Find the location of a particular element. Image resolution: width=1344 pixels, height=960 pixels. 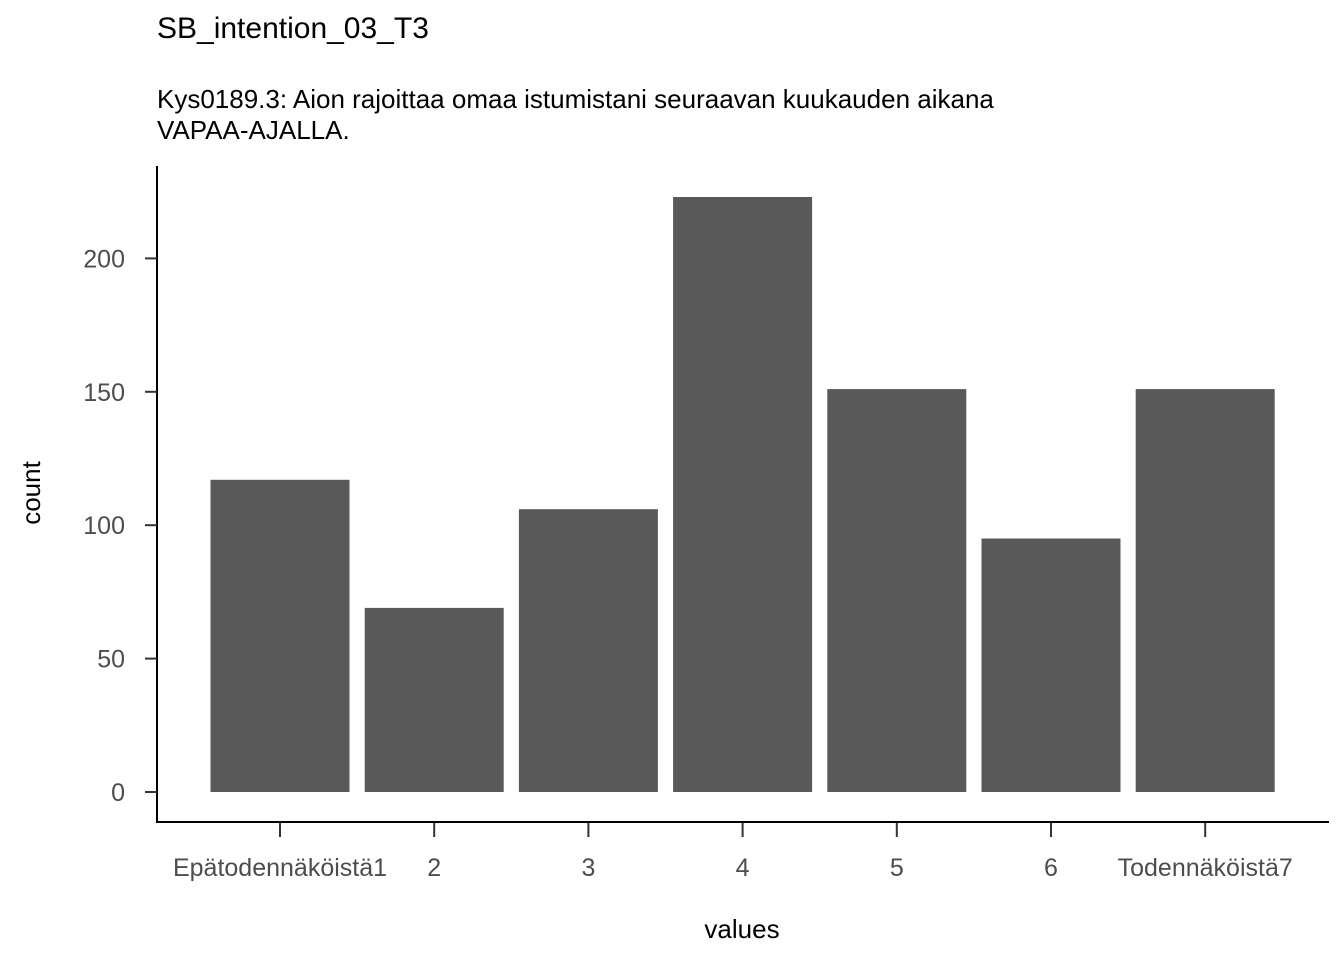

y-tick-label: 50 is located at coordinates (111, 660).